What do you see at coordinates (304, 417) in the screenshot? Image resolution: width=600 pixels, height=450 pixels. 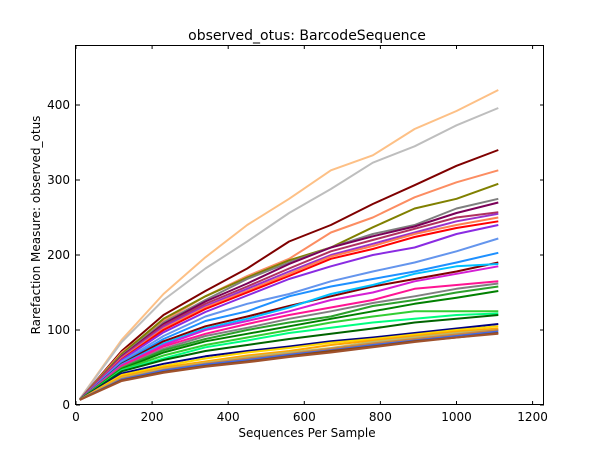 I see `x-tick-label: 600` at bounding box center [304, 417].